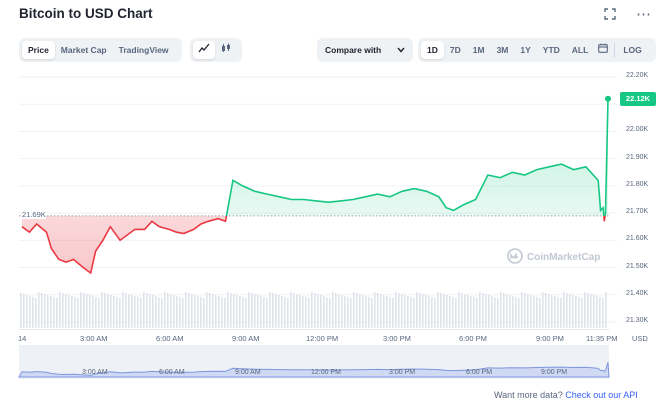 The width and height of the screenshot is (670, 418). I want to click on x-tick: 12:00 PM, so click(322, 338).